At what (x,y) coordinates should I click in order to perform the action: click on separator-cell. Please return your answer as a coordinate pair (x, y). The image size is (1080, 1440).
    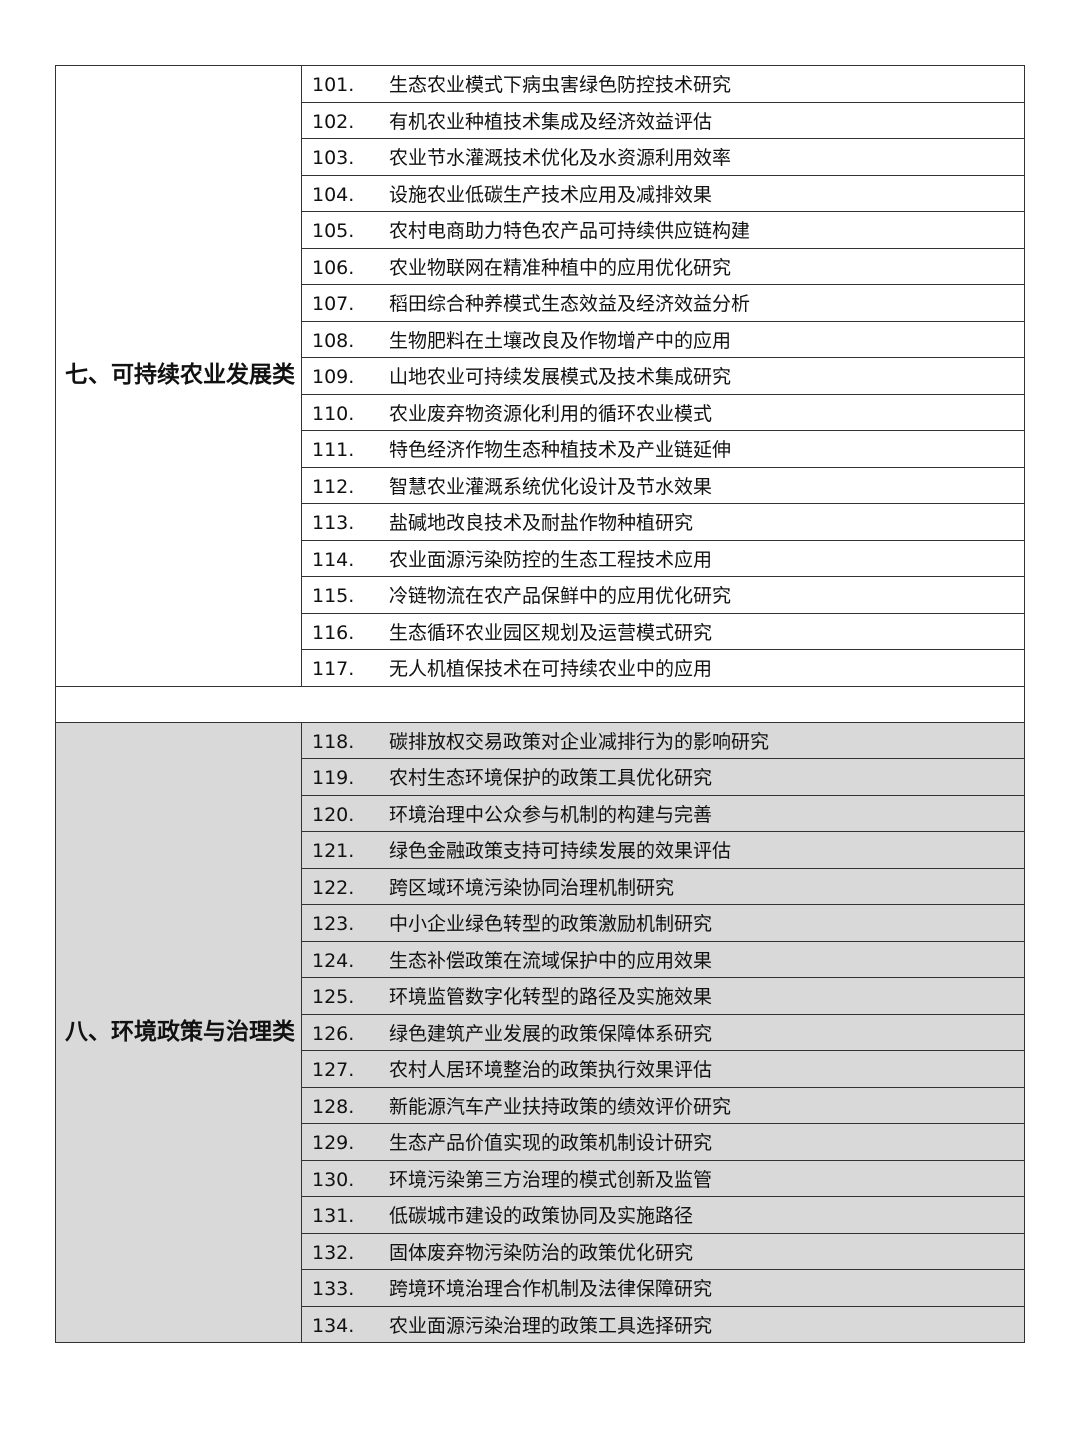
    Looking at the image, I should click on (540, 704).